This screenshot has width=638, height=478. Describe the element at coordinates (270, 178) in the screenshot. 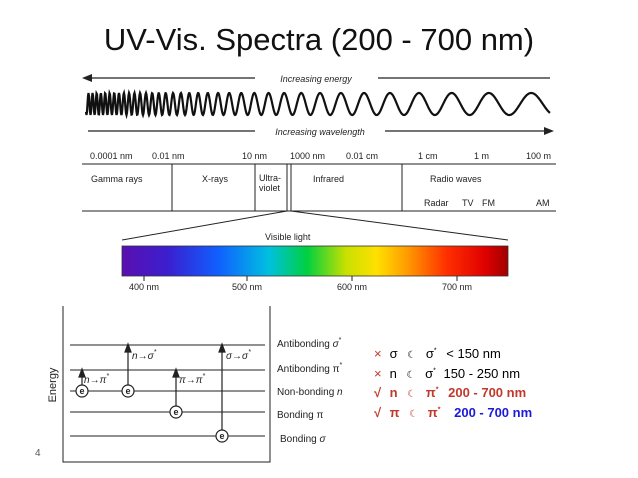

I see `region-ultraviolet: Ultra-` at that location.